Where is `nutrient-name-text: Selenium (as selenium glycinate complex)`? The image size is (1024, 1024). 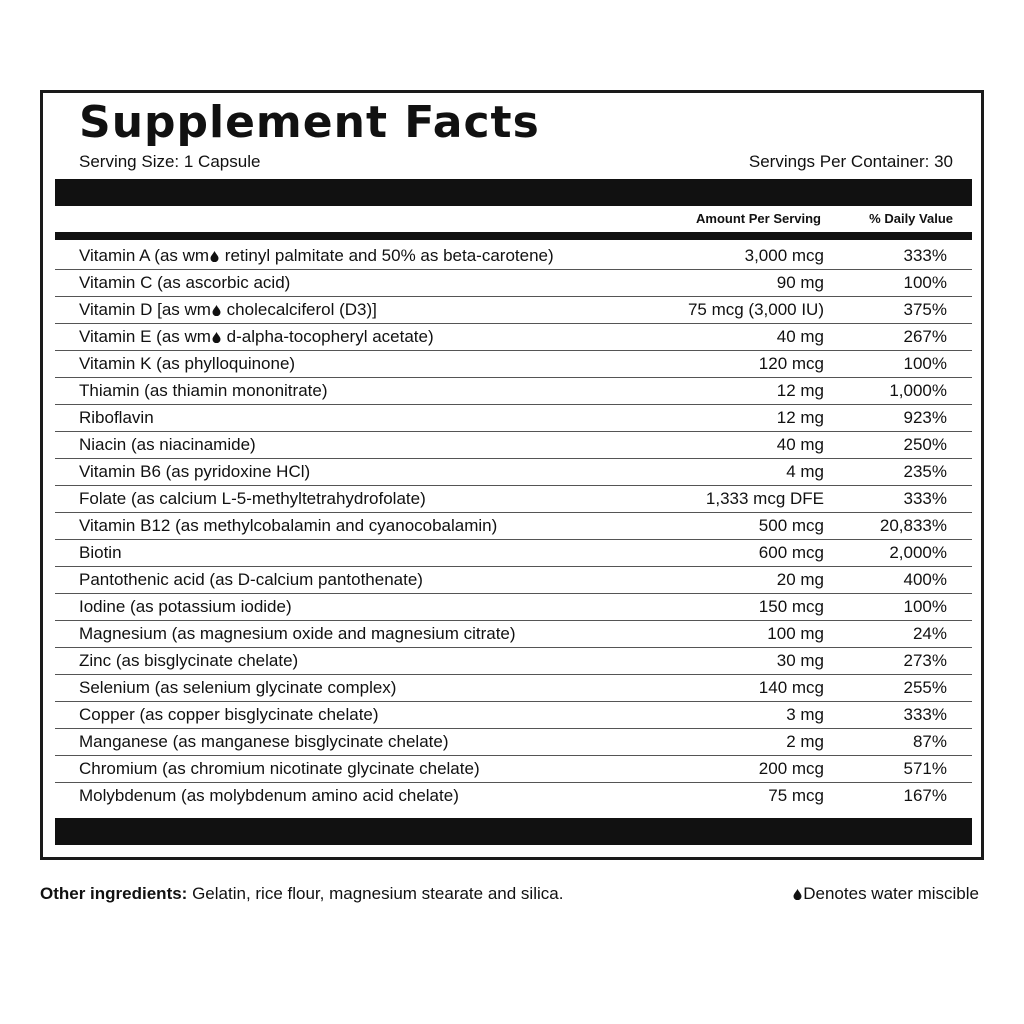 nutrient-name-text: Selenium (as selenium glycinate complex) is located at coordinates (238, 687).